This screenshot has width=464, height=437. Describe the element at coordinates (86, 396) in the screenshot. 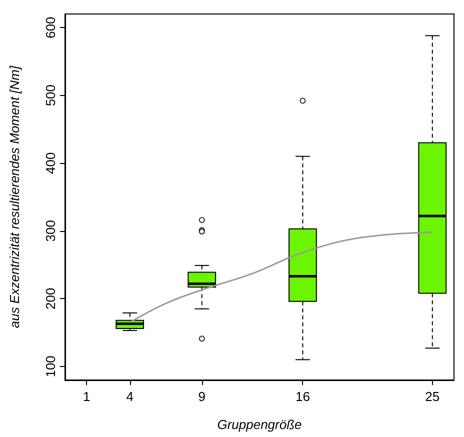

I see `x-tick-label: 1` at that location.